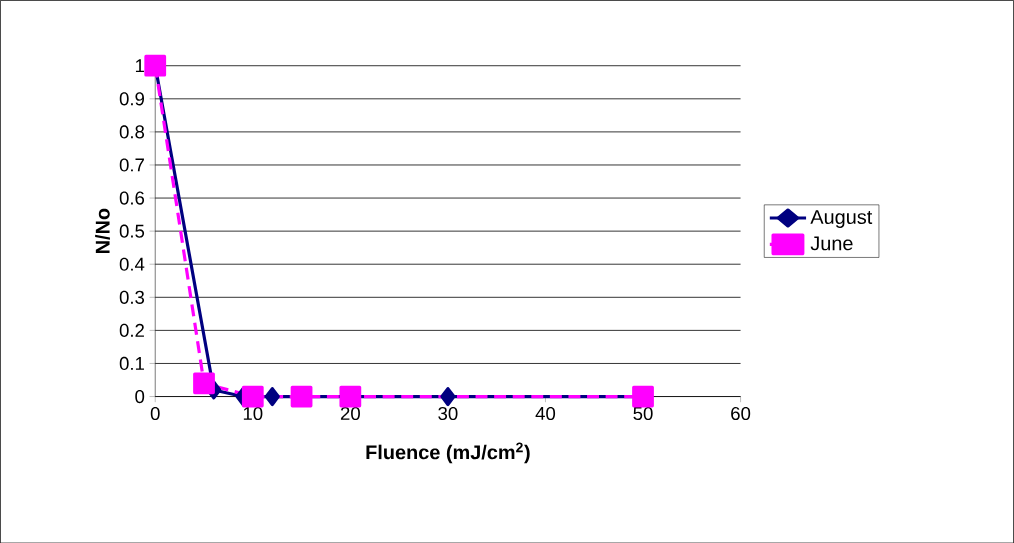 The height and width of the screenshot is (543, 1014). I want to click on y-tick-label: 0.3, so click(132, 297).